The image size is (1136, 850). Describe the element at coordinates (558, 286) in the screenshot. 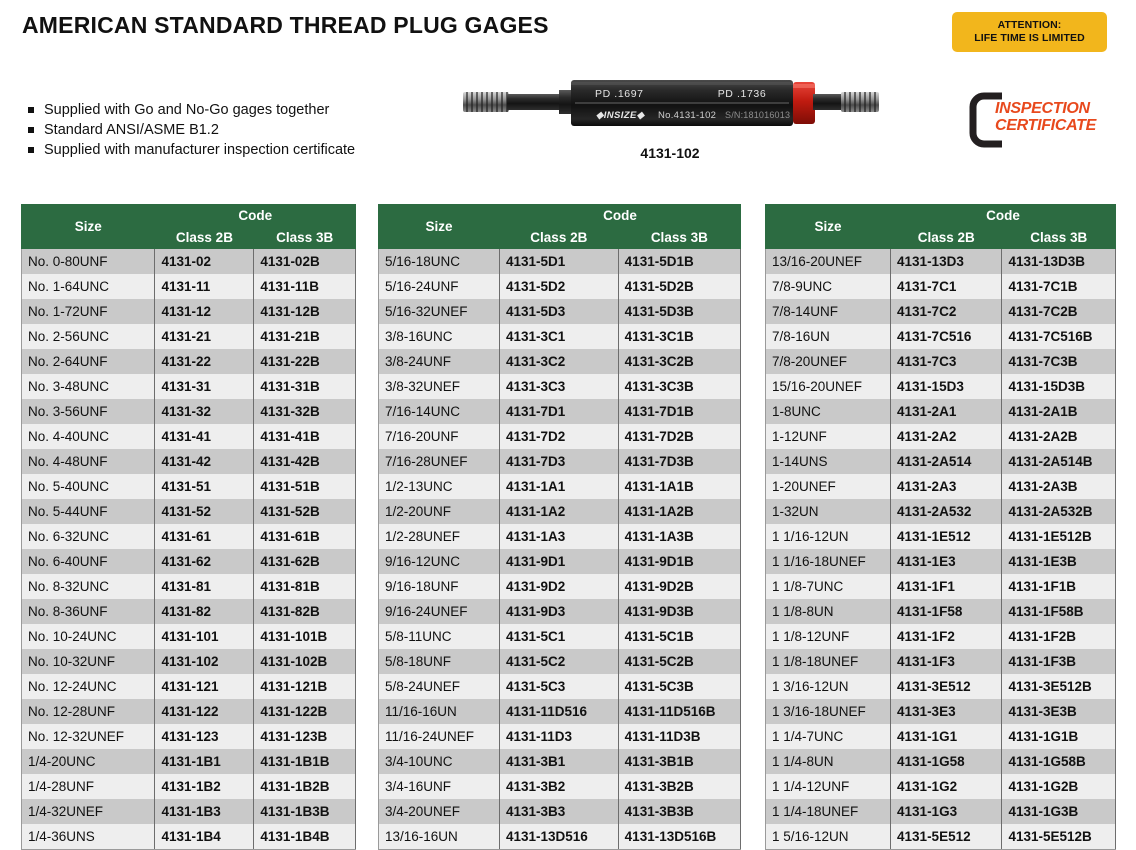

I see `cell-class-2b: 4131-5D2` at that location.